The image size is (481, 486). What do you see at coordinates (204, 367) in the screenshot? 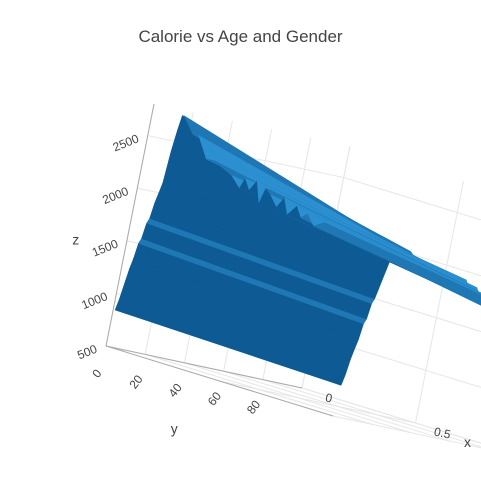
I see `y-axis-line` at bounding box center [204, 367].